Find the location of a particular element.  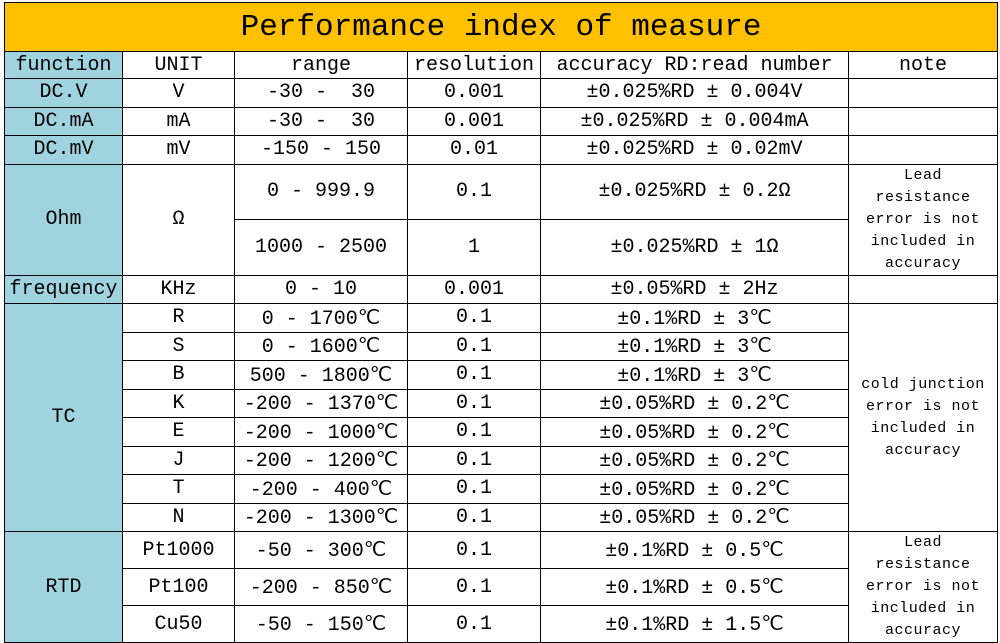

unit-cell: S is located at coordinates (178, 346).